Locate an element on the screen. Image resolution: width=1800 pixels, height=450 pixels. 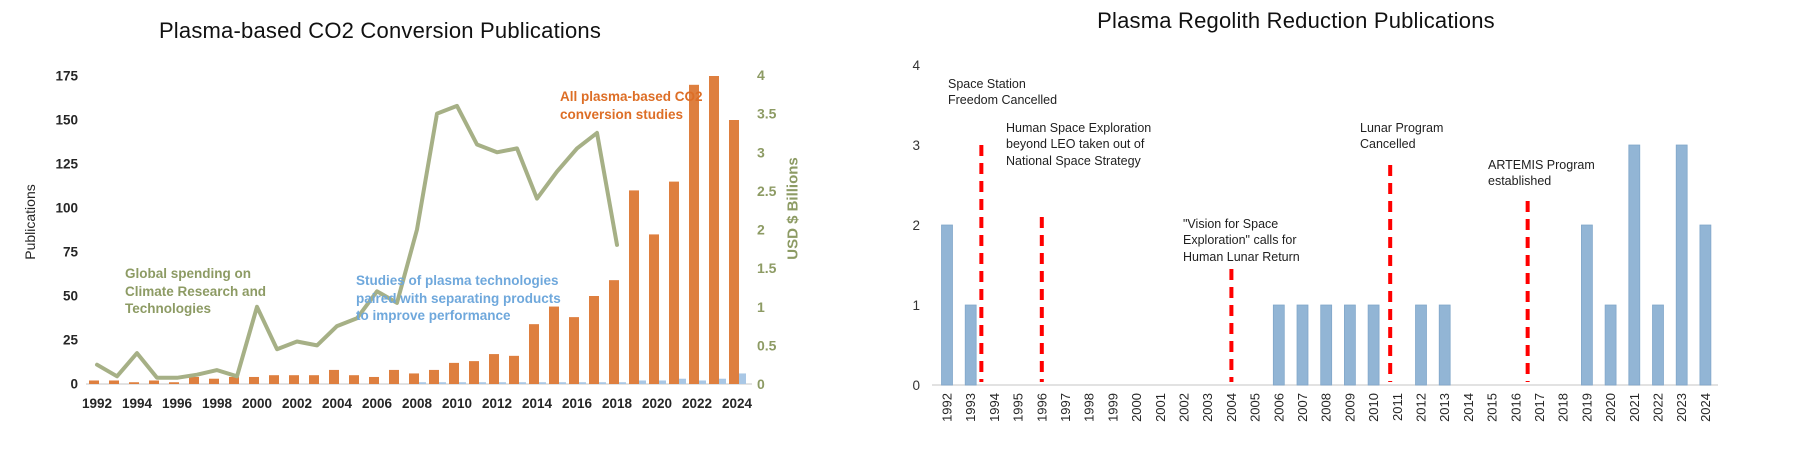
event-label-space-station-freedom: Space Station Freedom Cancelled is located at coordinates (1003, 92).